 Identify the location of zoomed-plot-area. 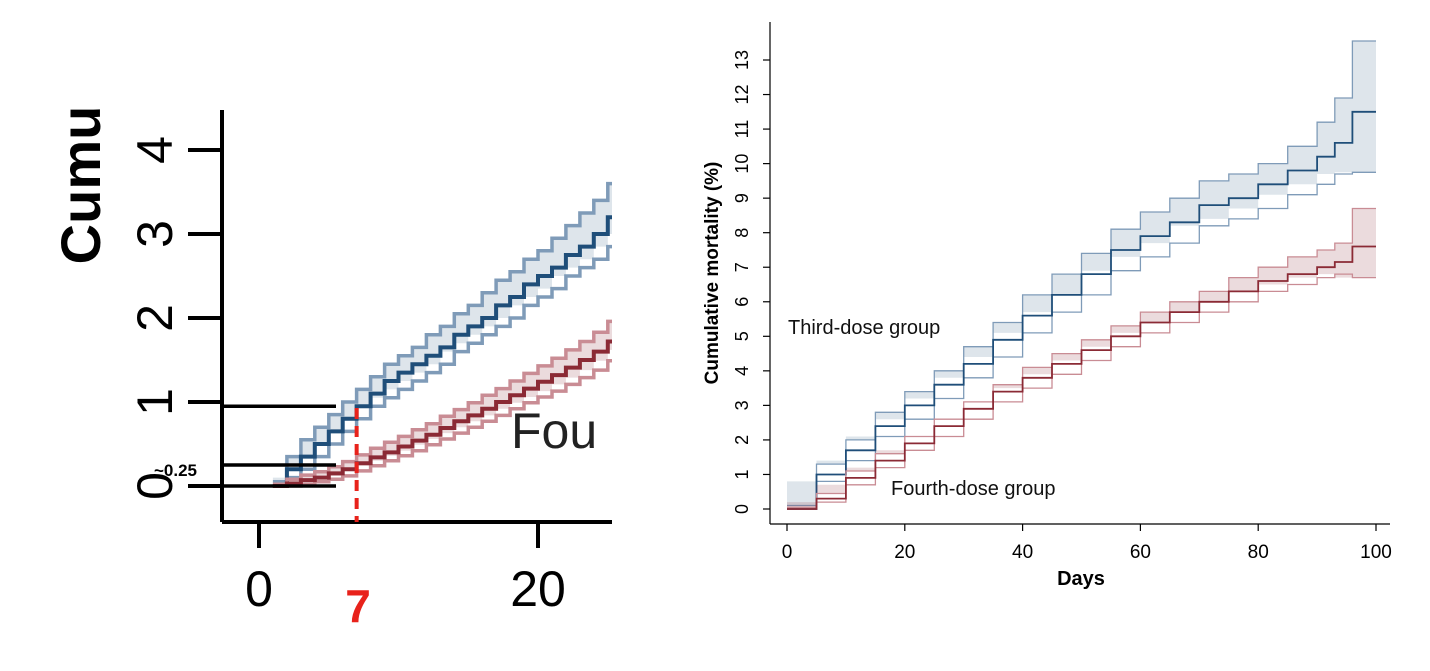
(442, 334).